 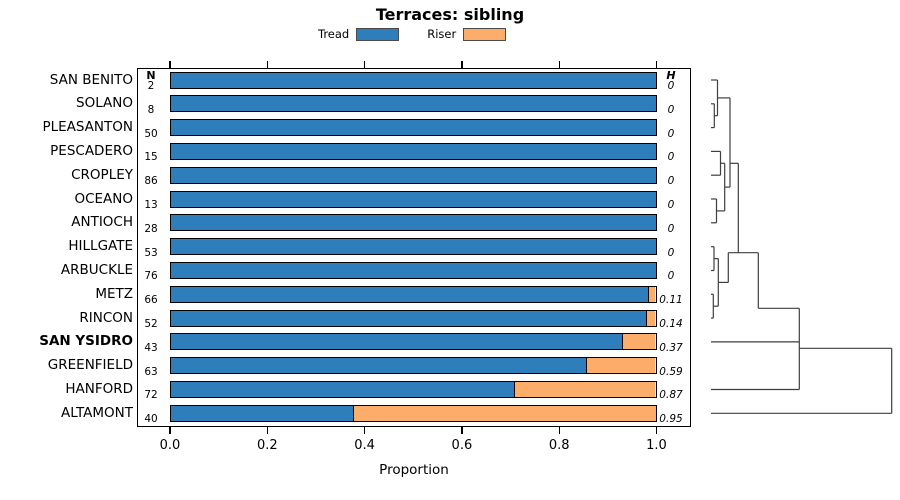 I want to click on n-value: 52, so click(x=151, y=324).